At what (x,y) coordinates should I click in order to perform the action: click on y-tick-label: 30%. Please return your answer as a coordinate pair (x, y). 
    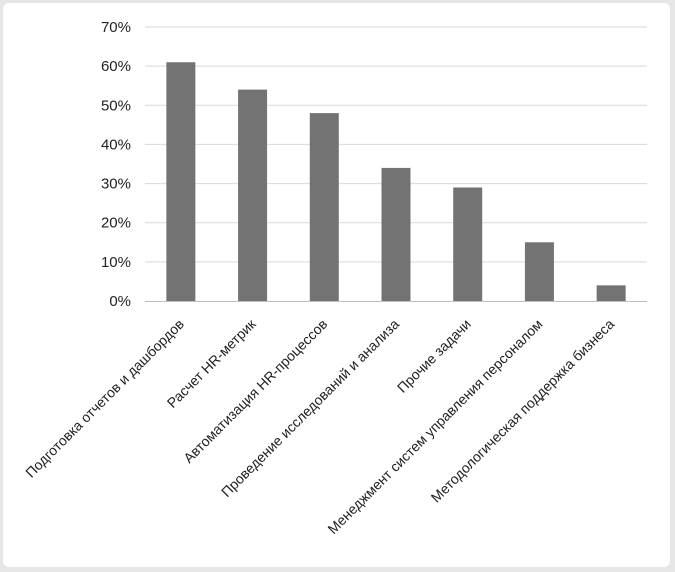
    Looking at the image, I should click on (116, 184).